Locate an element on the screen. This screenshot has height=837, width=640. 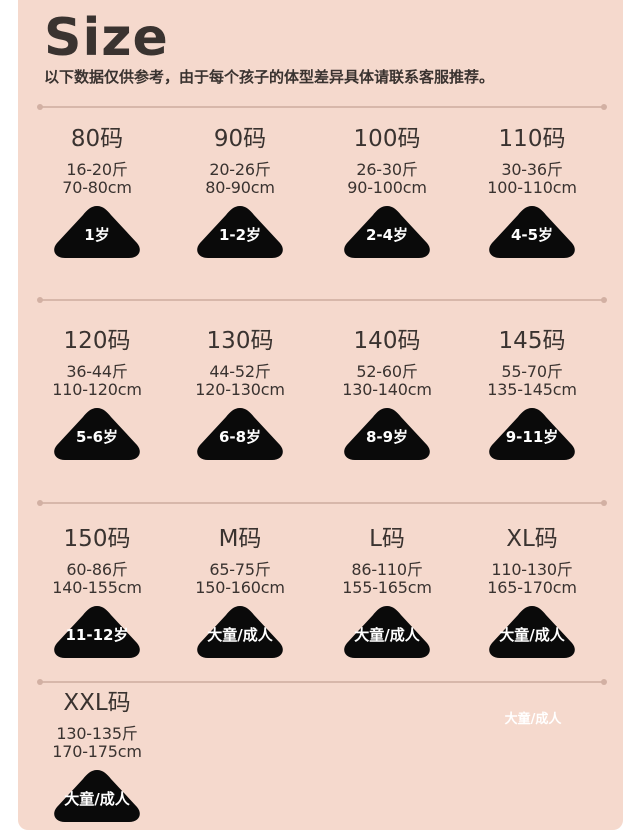
weight-range: 65-75斤 is located at coordinates (240, 569).